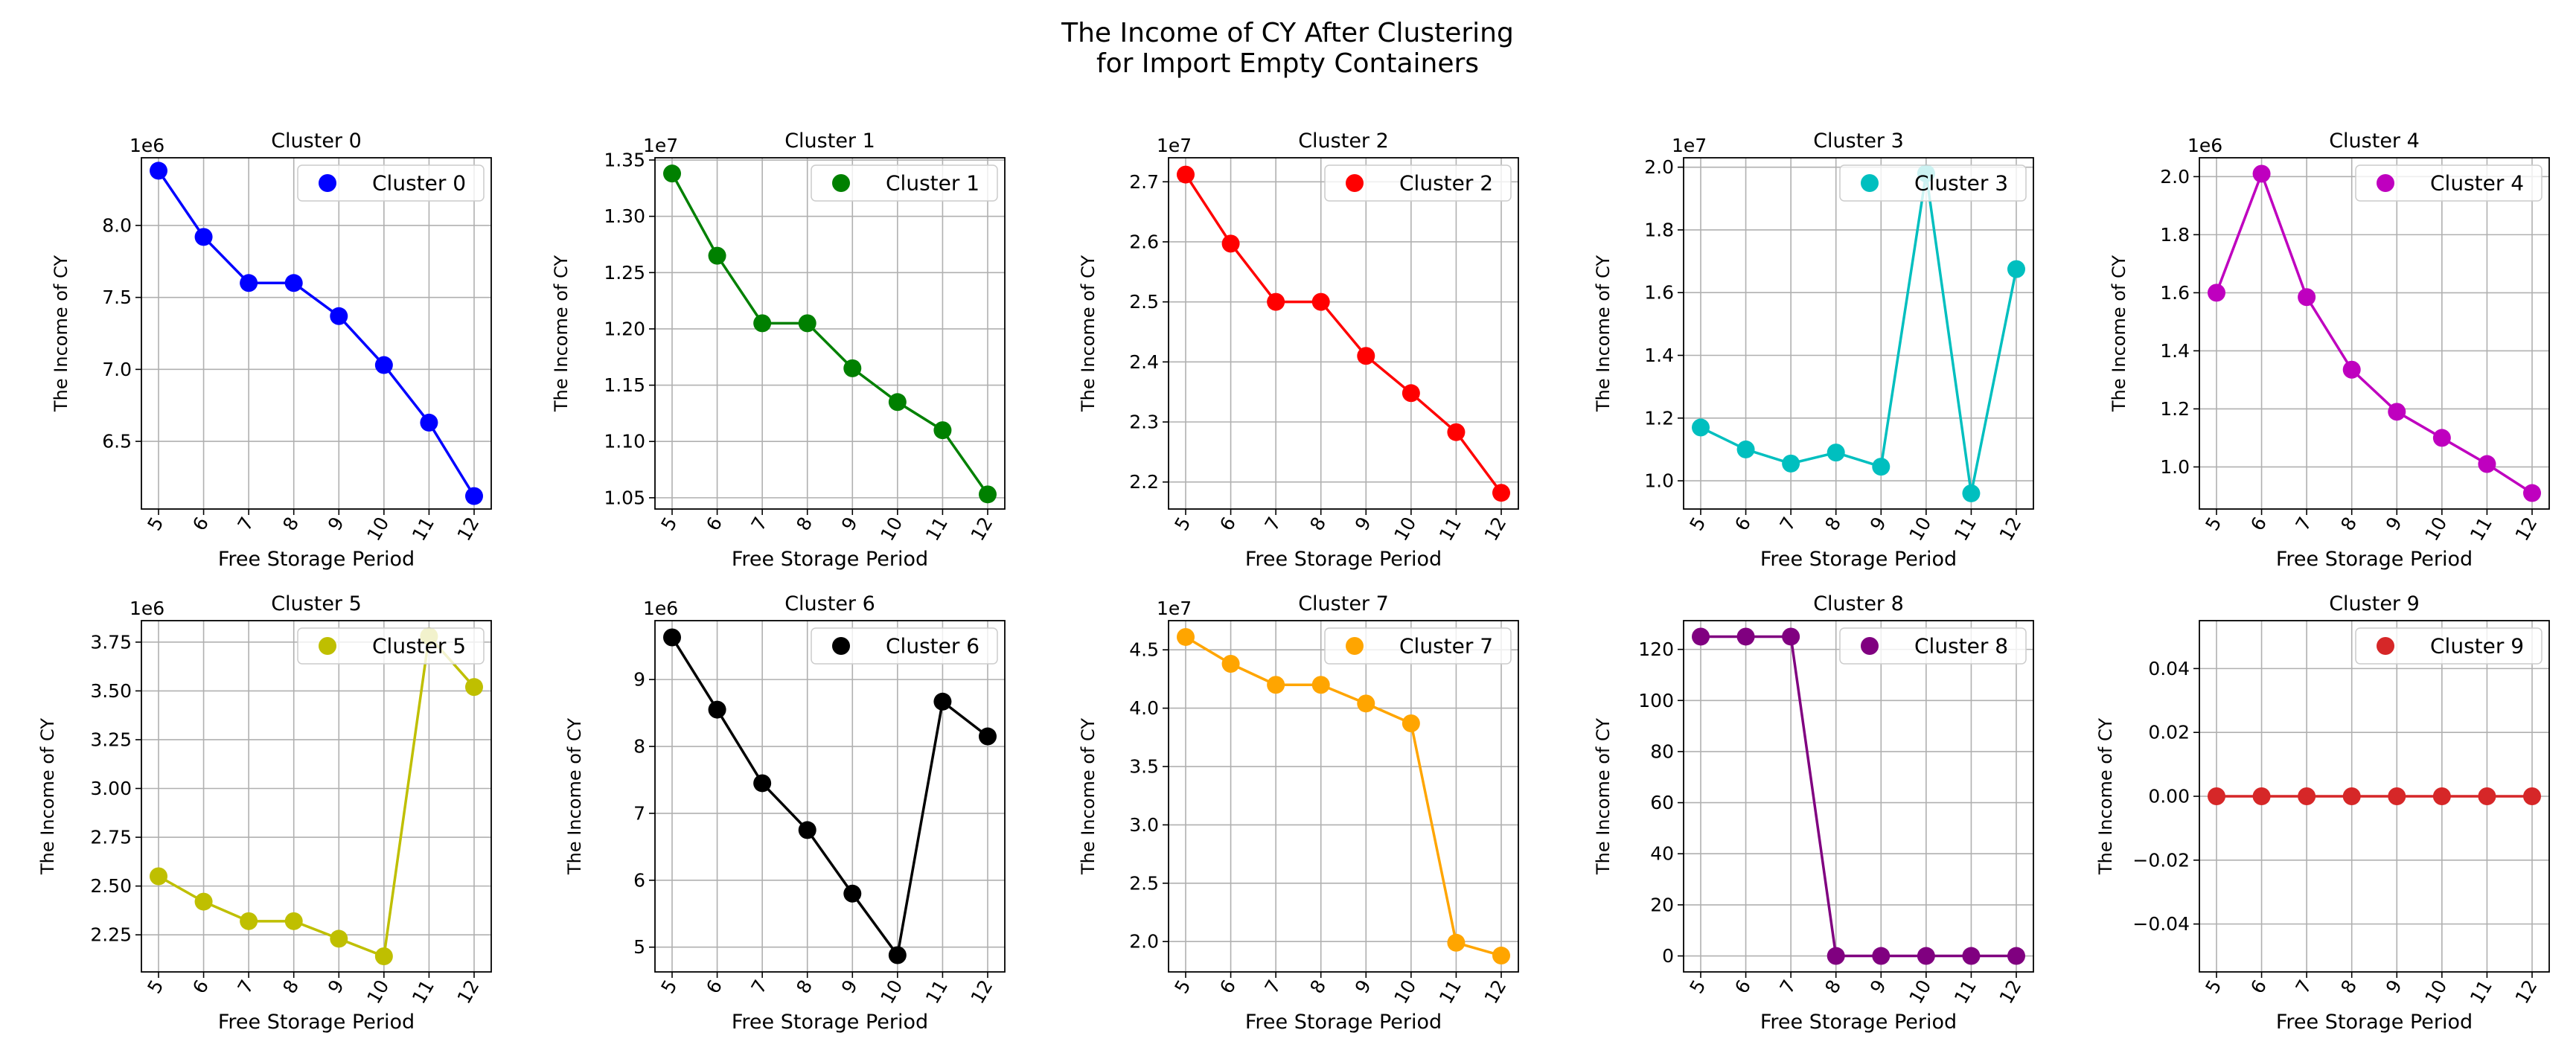 This screenshot has height=1056, width=2576. I want to click on legend: Cluster 1, so click(904, 183).